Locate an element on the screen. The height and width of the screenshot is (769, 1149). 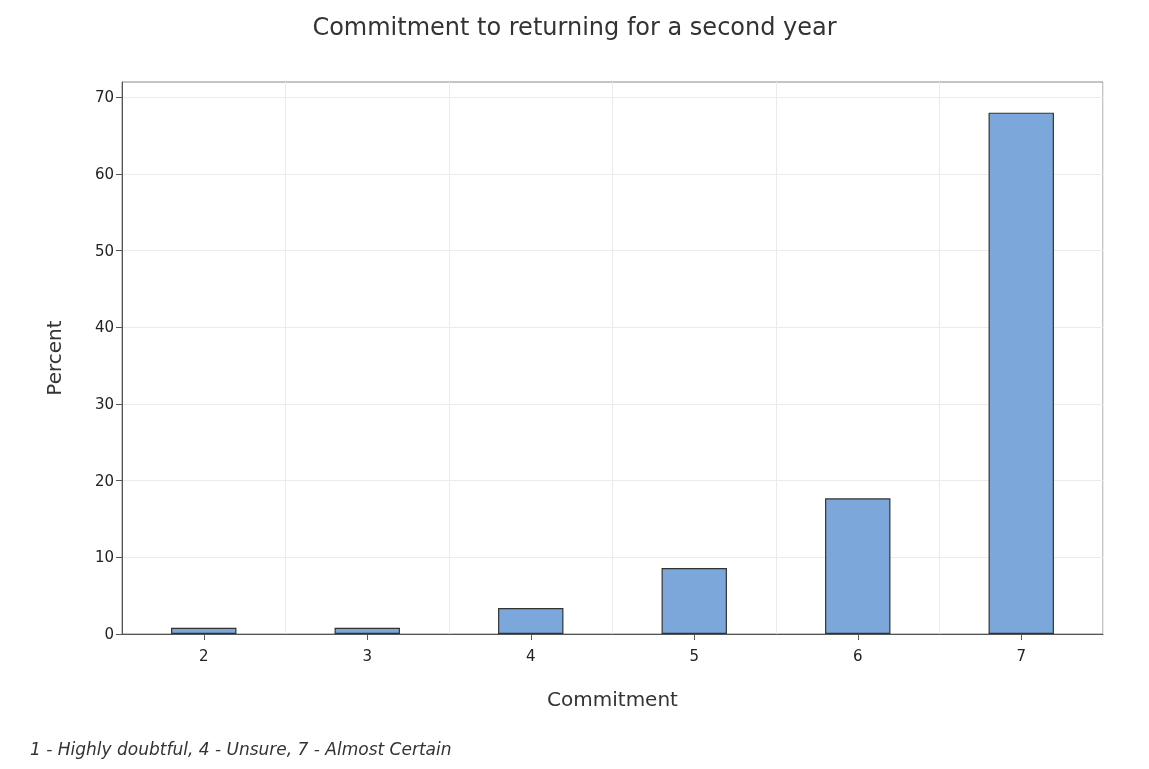
x-tick-label: 4 is located at coordinates (530, 655).